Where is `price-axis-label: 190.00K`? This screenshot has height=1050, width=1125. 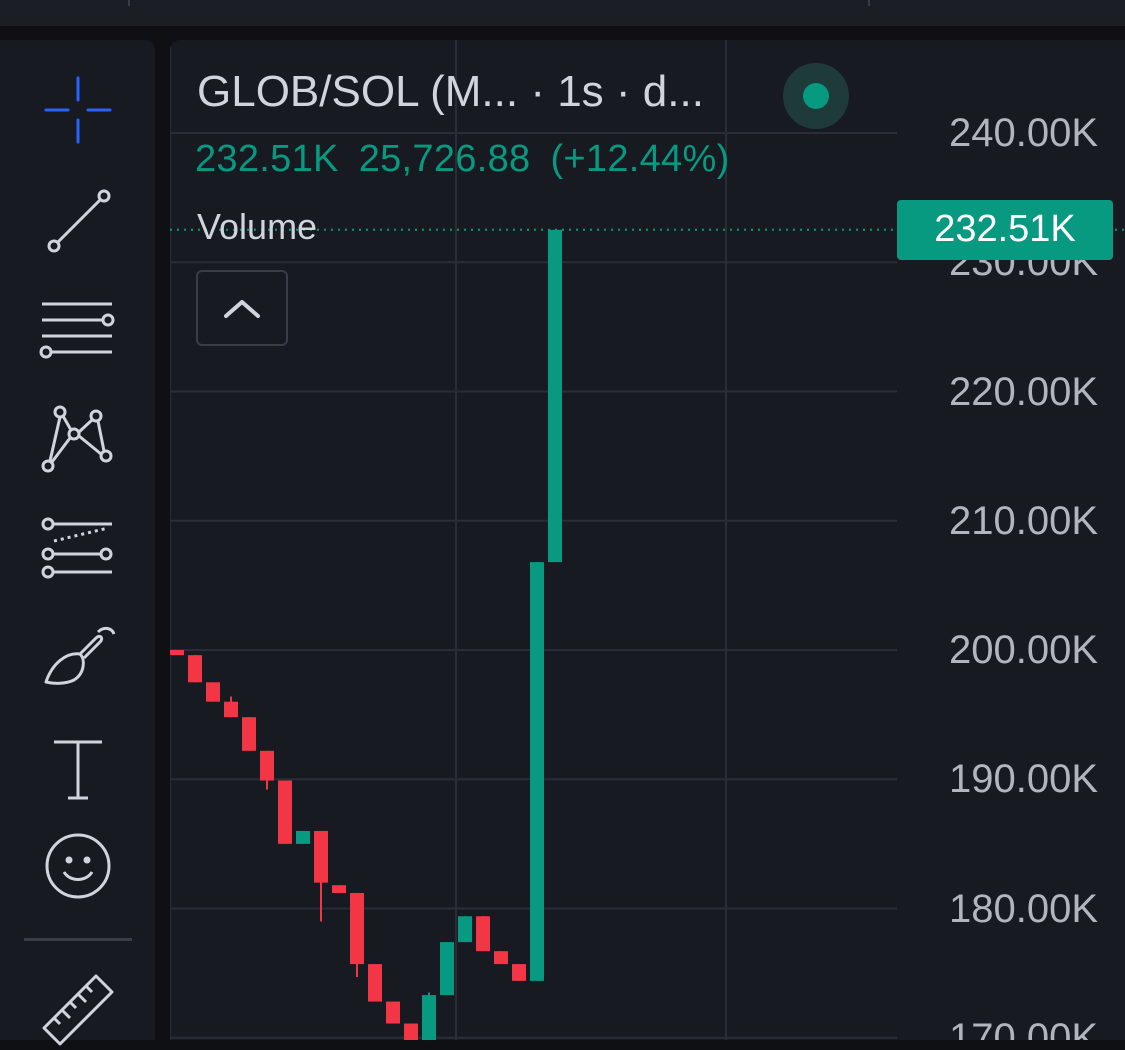 price-axis-label: 190.00K is located at coordinates (1023, 779).